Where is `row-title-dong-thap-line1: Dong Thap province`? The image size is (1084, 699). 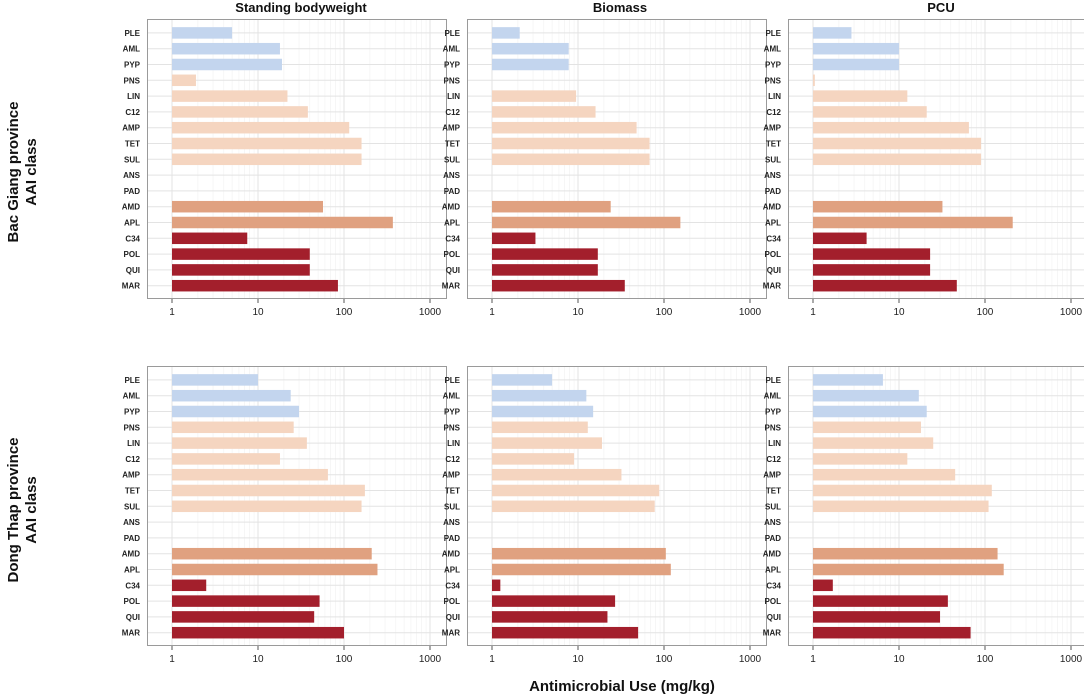
row-title-dong-thap-line1: Dong Thap province is located at coordinates (13, 509).